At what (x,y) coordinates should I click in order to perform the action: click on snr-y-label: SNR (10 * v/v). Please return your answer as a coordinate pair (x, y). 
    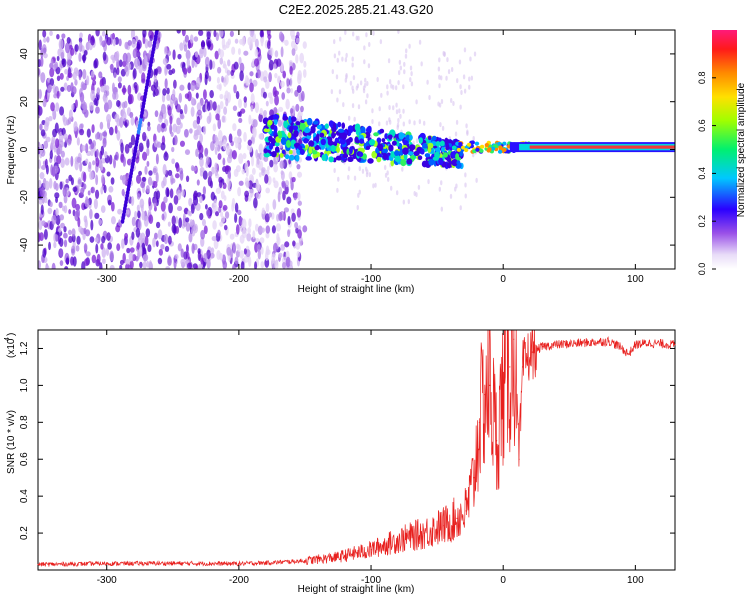
    Looking at the image, I should click on (11, 442).